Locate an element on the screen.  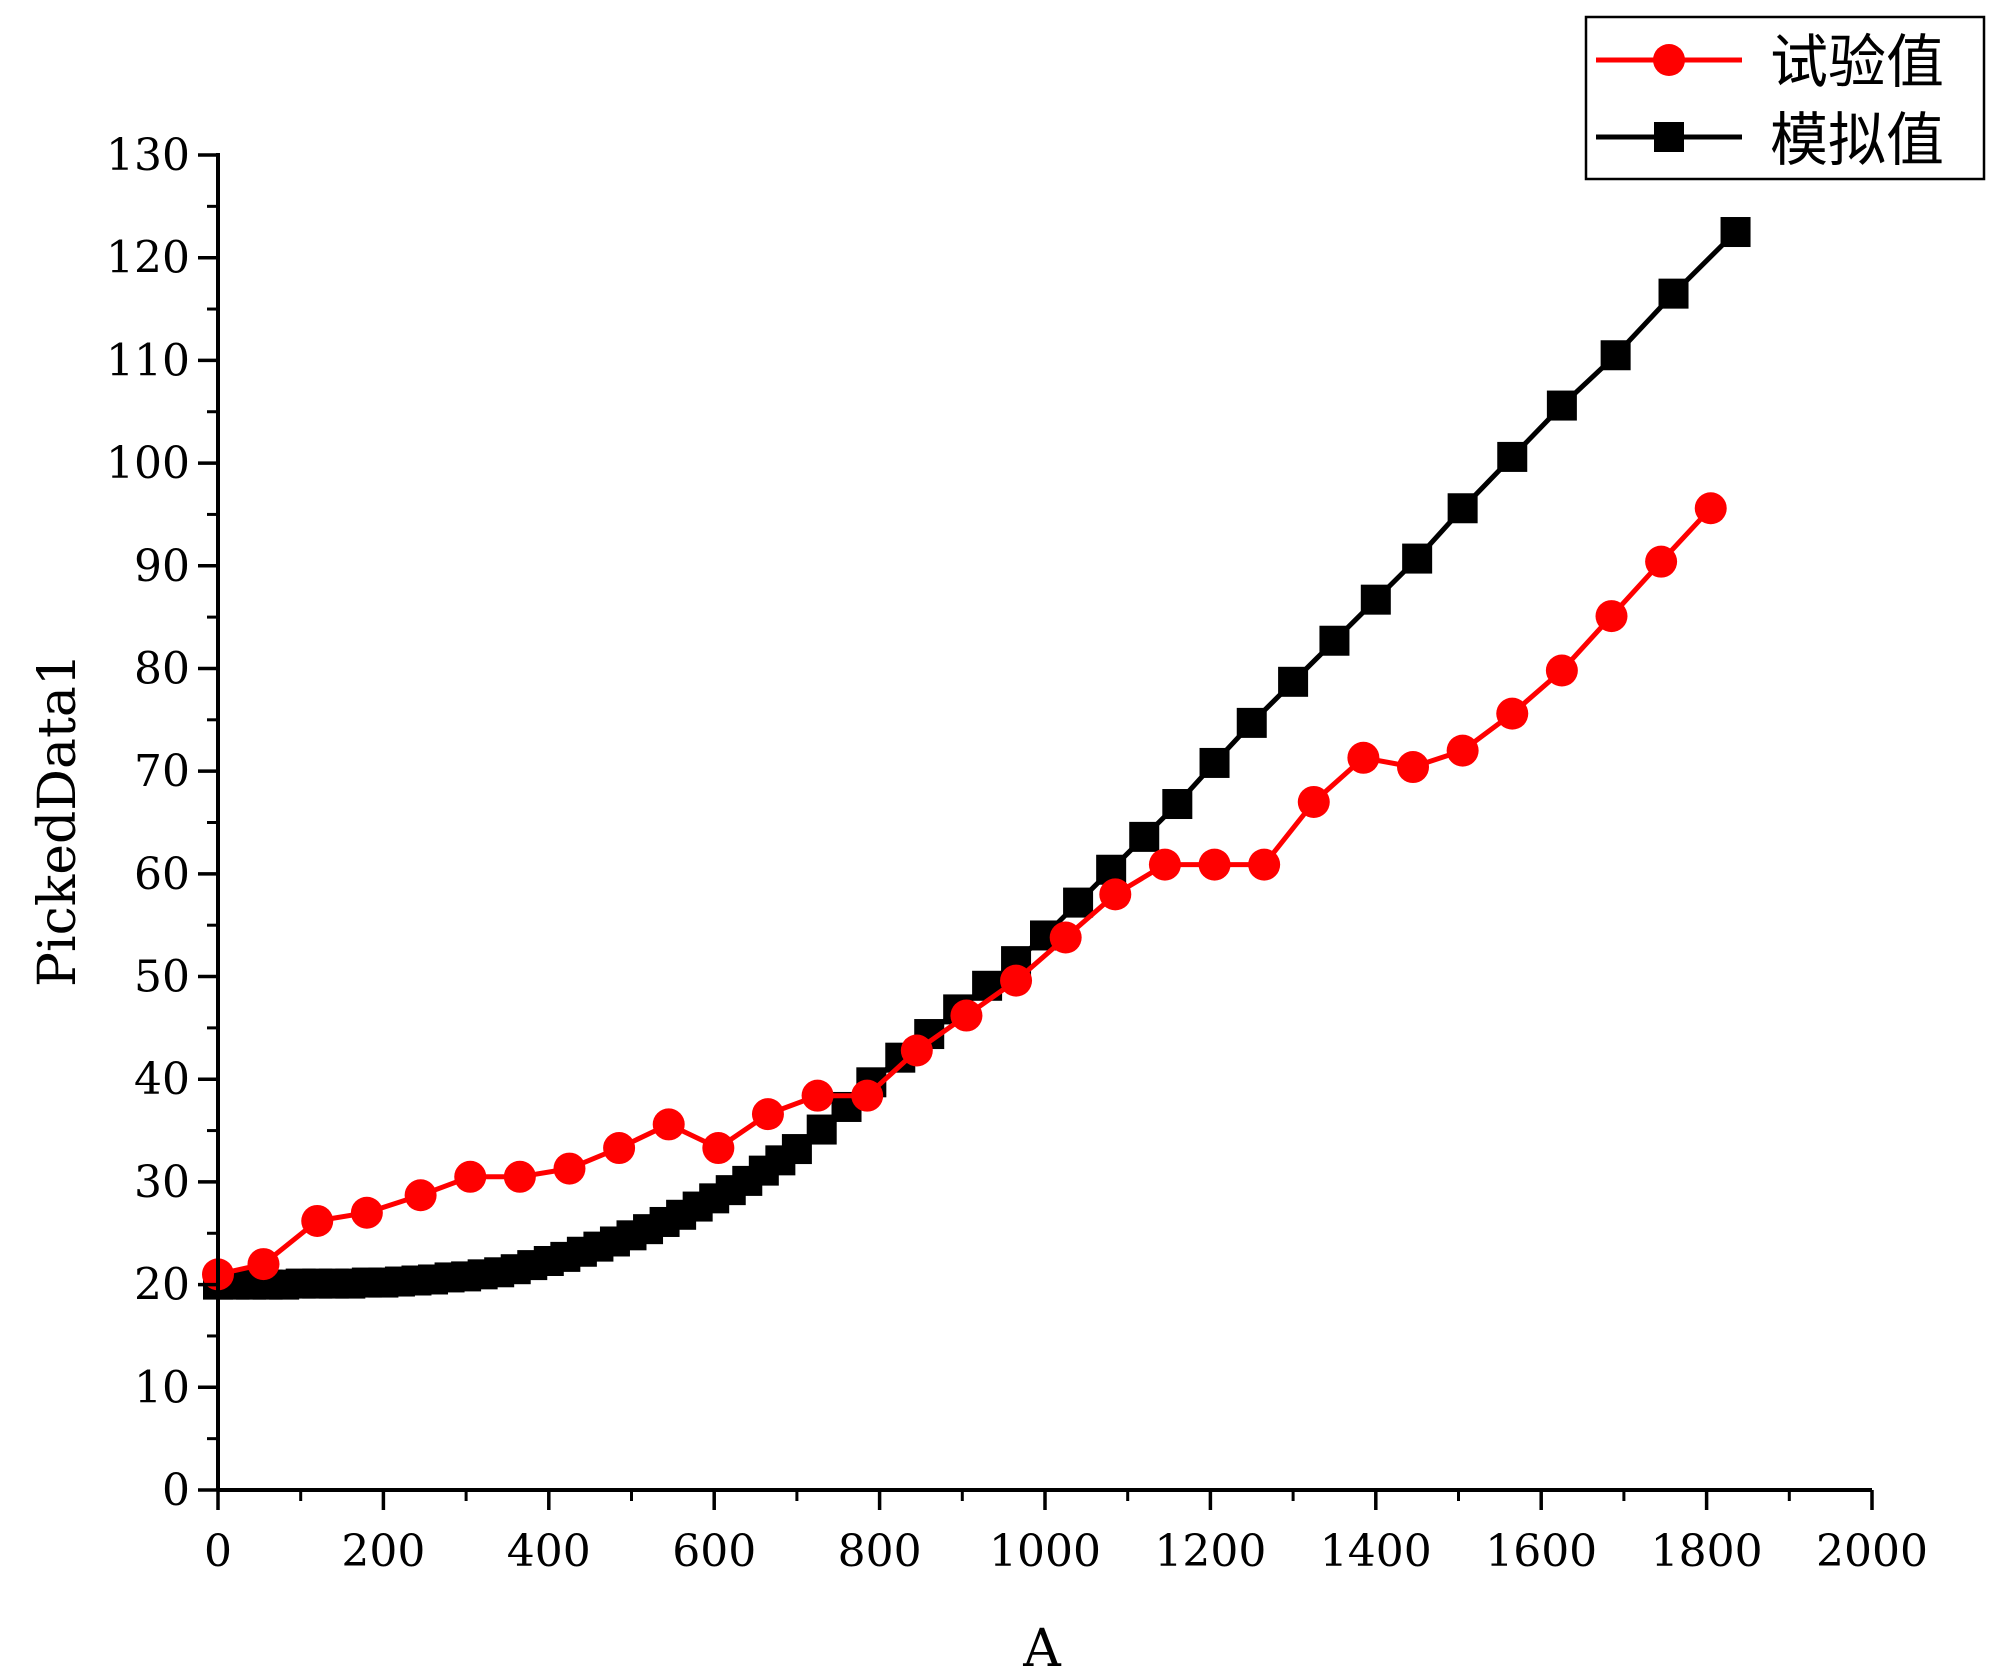
x-tick-label: 400 is located at coordinates (549, 1551).